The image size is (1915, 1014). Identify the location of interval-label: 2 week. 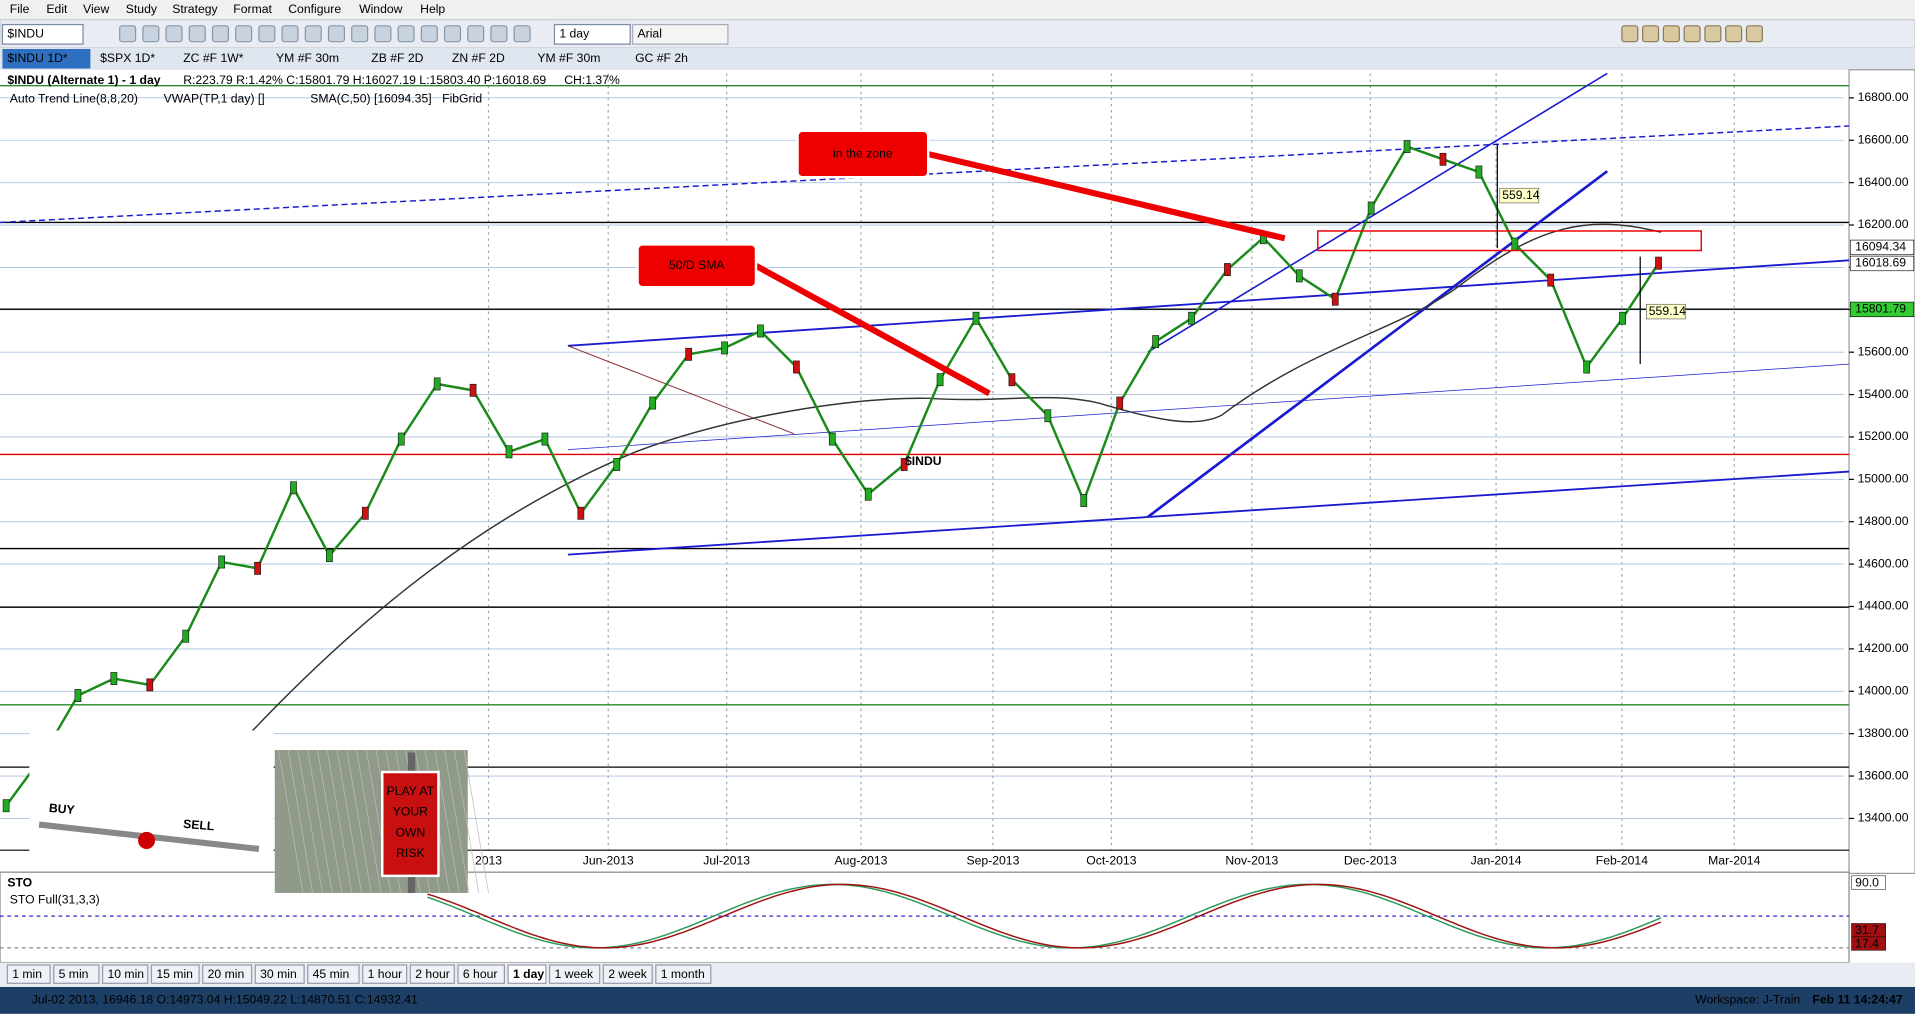
(628, 974).